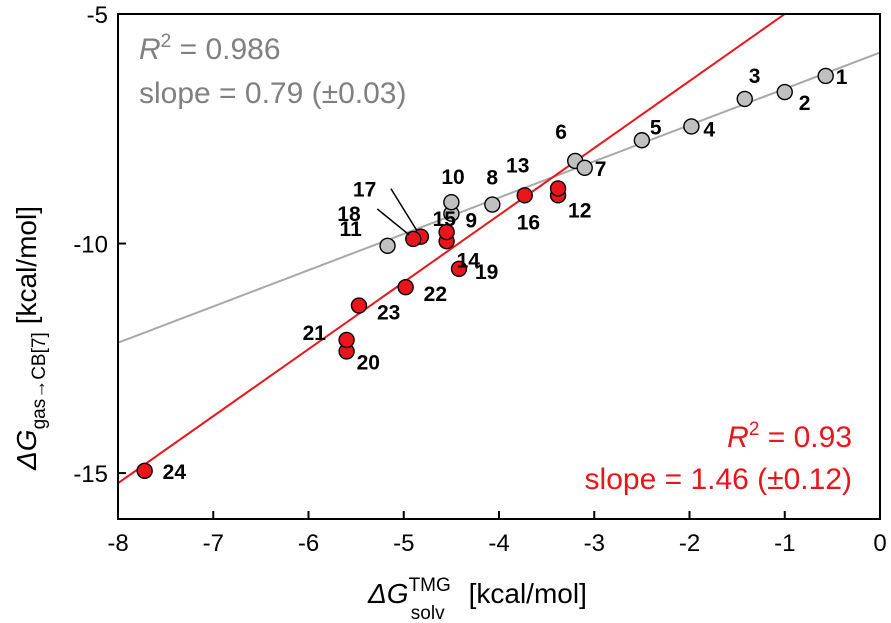 The height and width of the screenshot is (623, 891). What do you see at coordinates (166, 41) in the screenshot?
I see `gray-r2-sup: 2` at bounding box center [166, 41].